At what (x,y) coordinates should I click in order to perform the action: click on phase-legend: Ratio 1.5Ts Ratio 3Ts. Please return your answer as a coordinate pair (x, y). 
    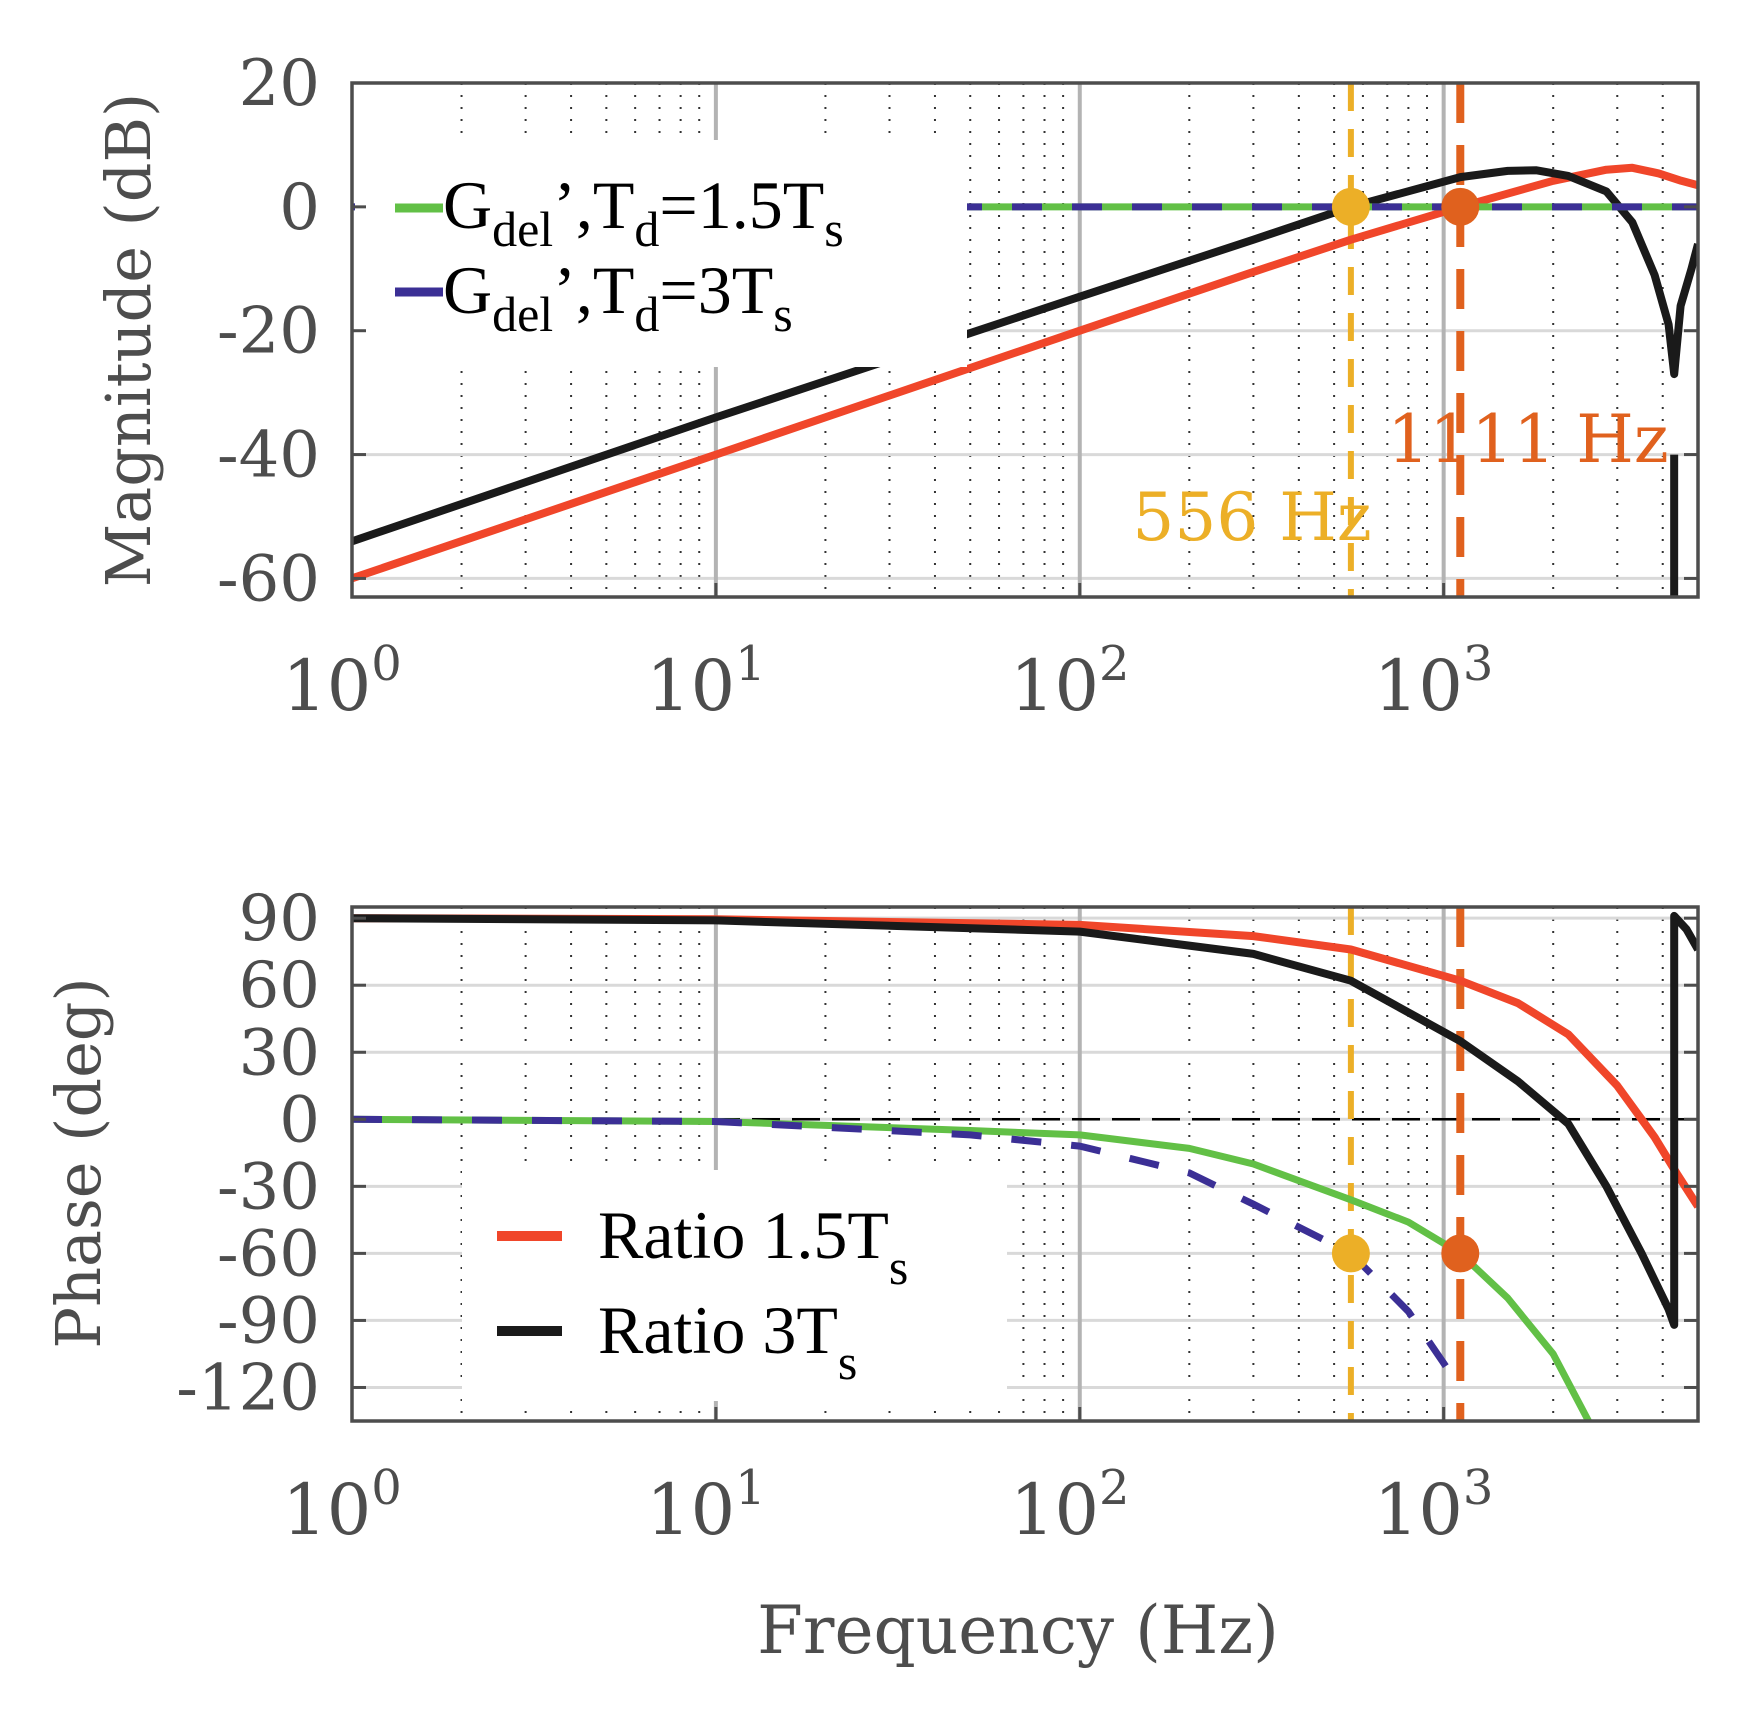
    Looking at the image, I should click on (734, 1285).